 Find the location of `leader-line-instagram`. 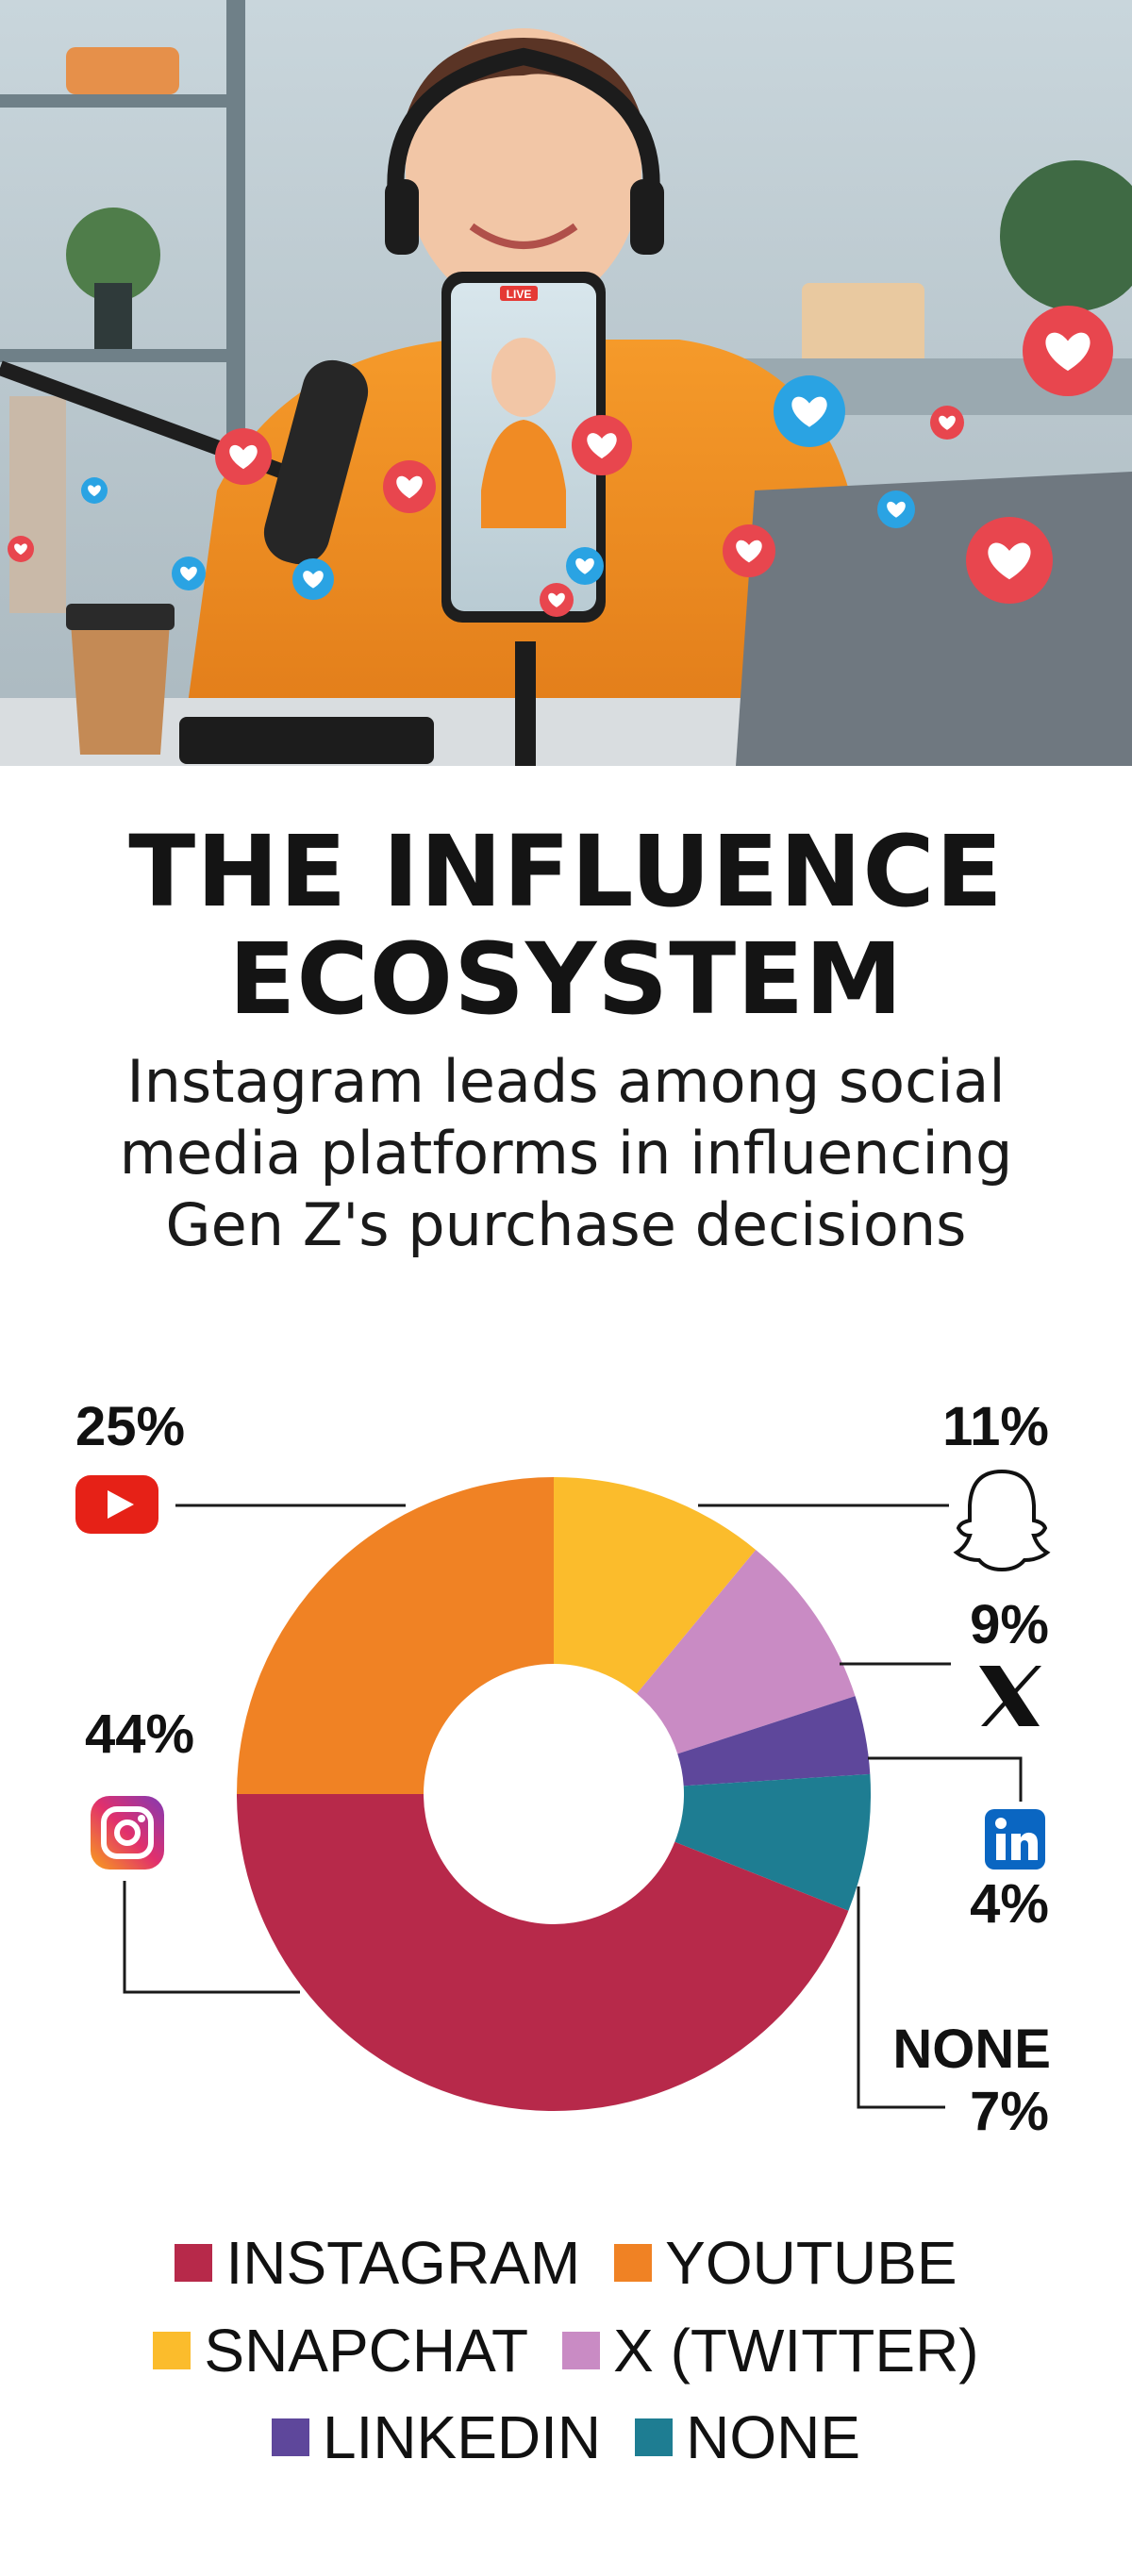

leader-line-instagram is located at coordinates (211, 1938).